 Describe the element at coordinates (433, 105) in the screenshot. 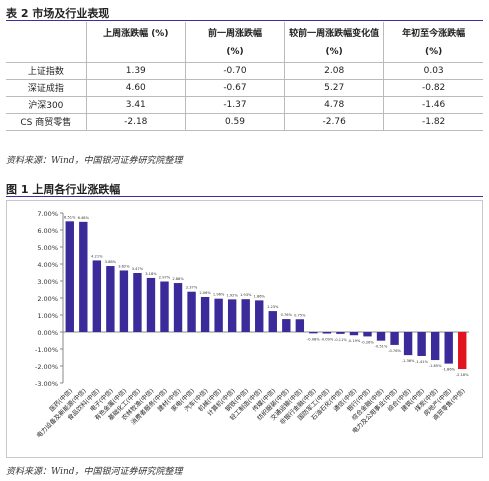

I see `table-cell: -1.46` at that location.